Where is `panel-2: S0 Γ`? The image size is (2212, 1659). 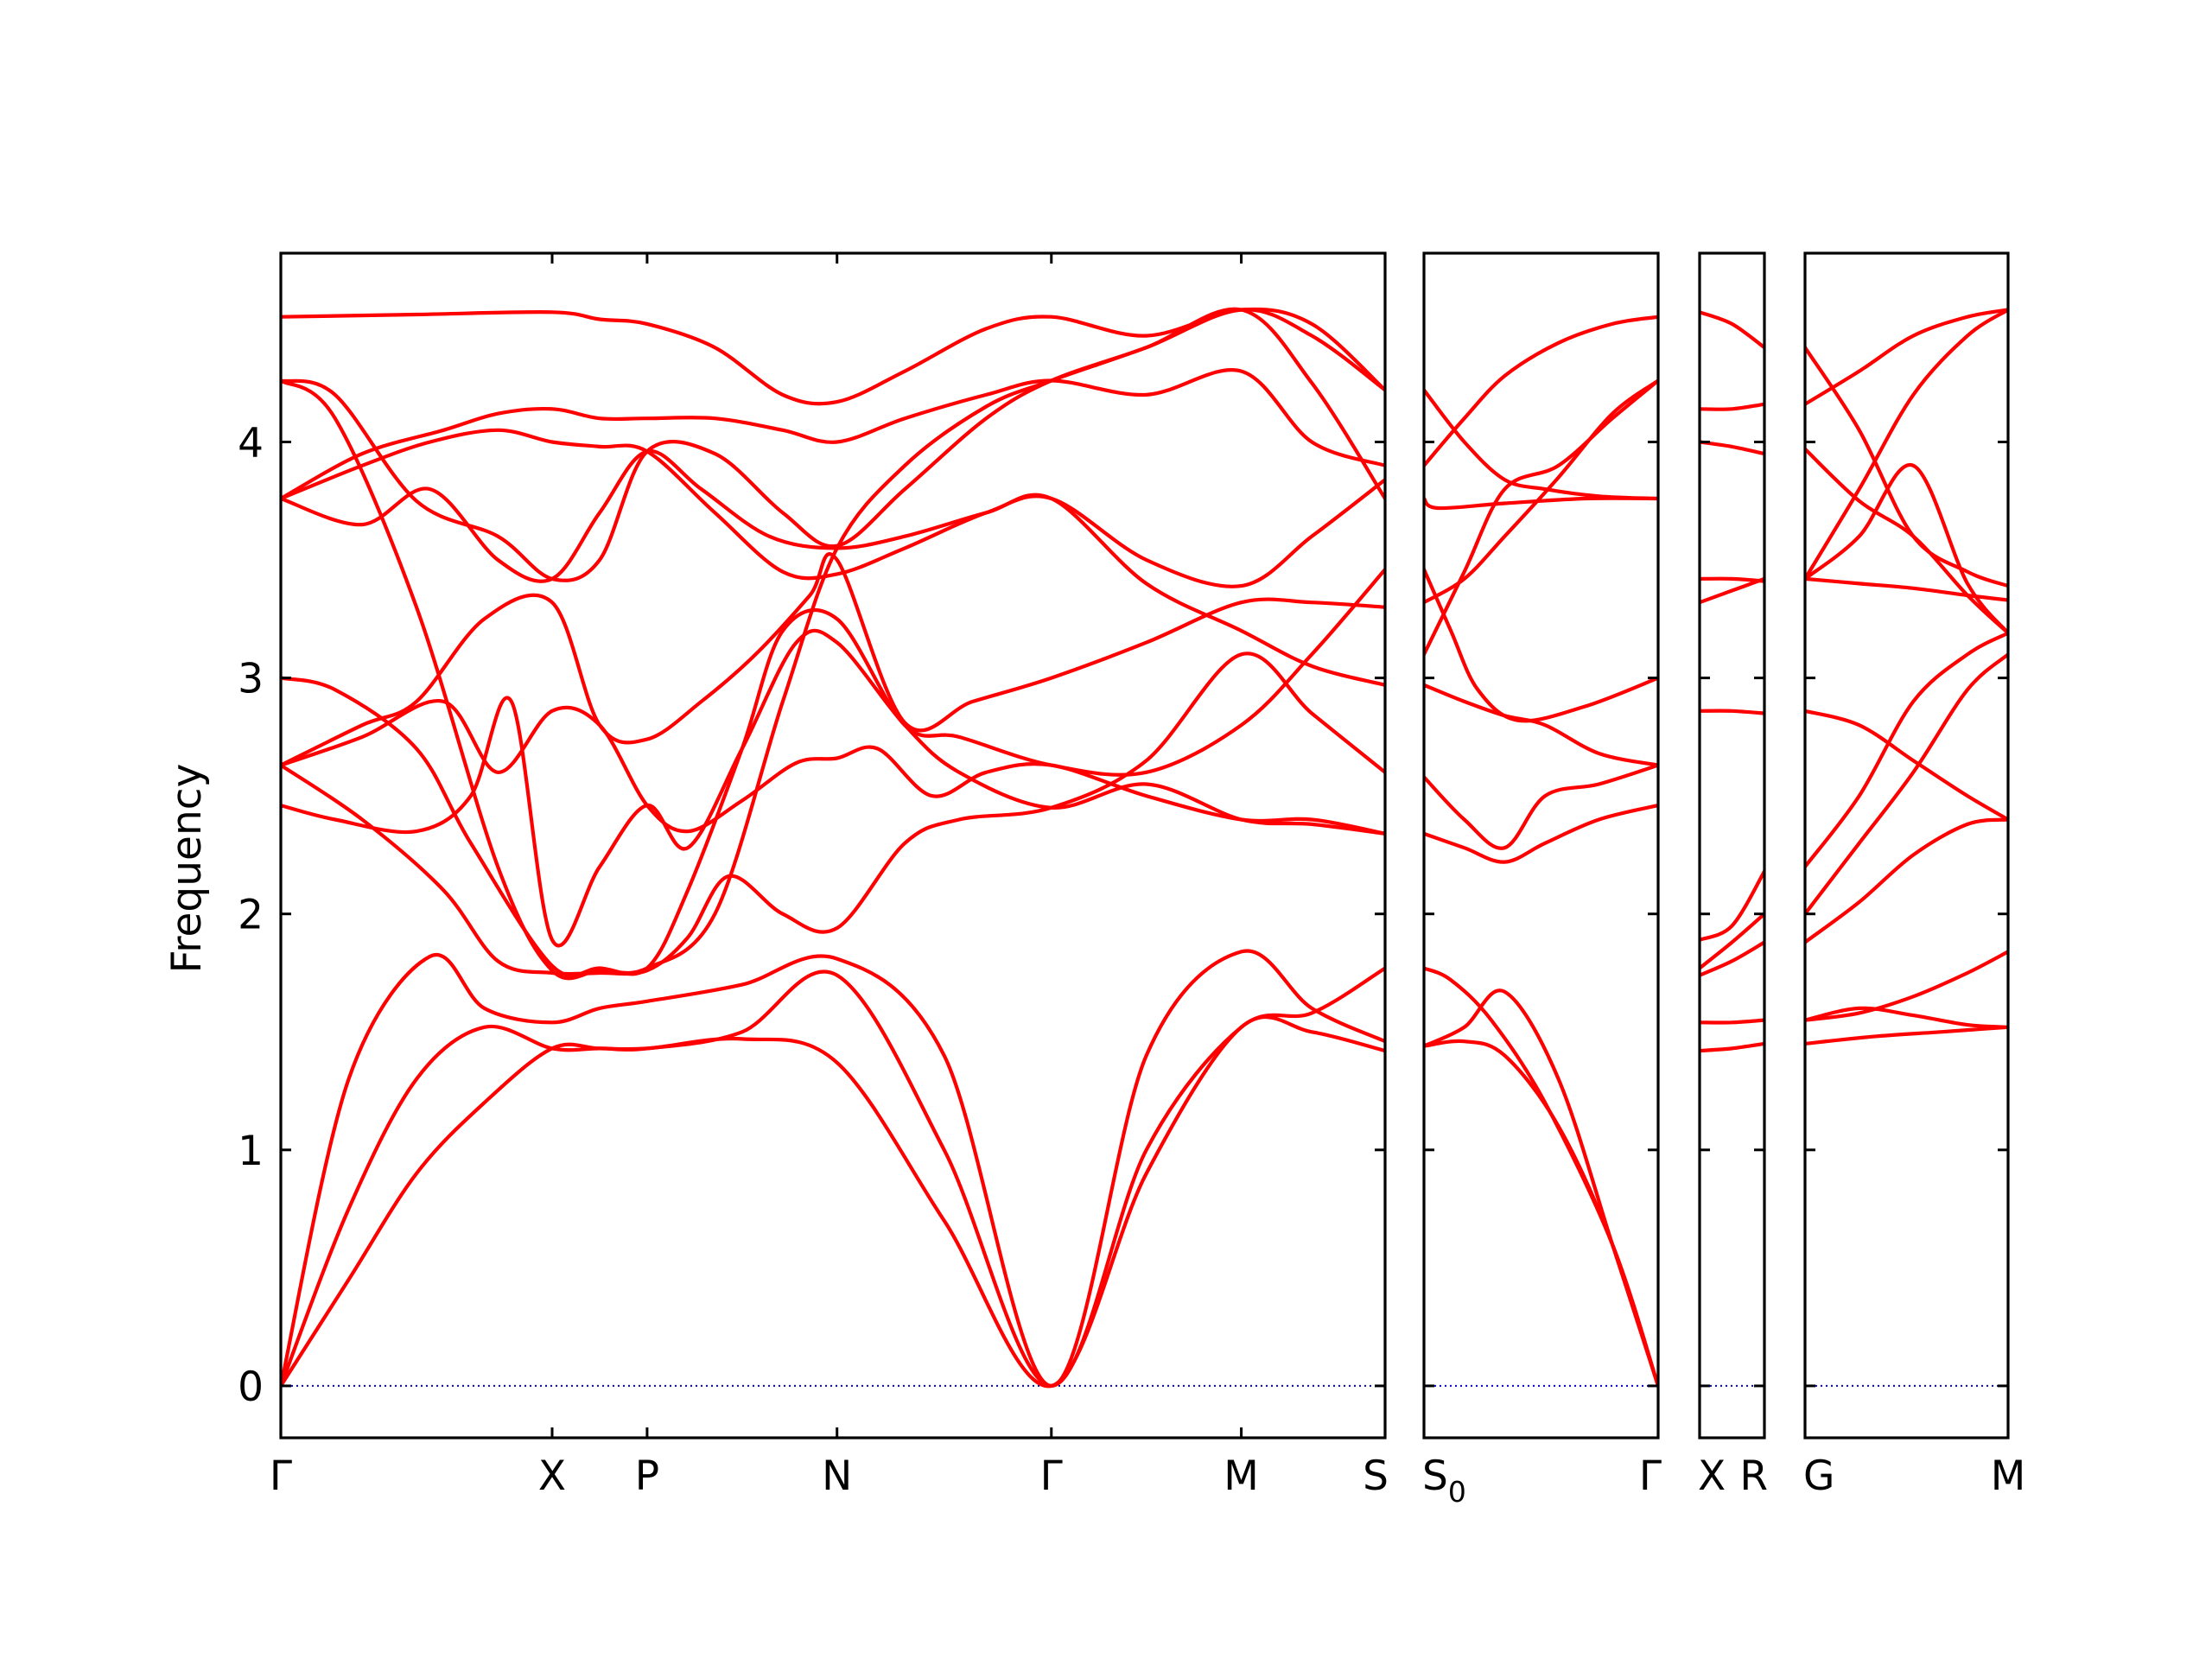 panel-2: S0 Γ is located at coordinates (1542, 880).